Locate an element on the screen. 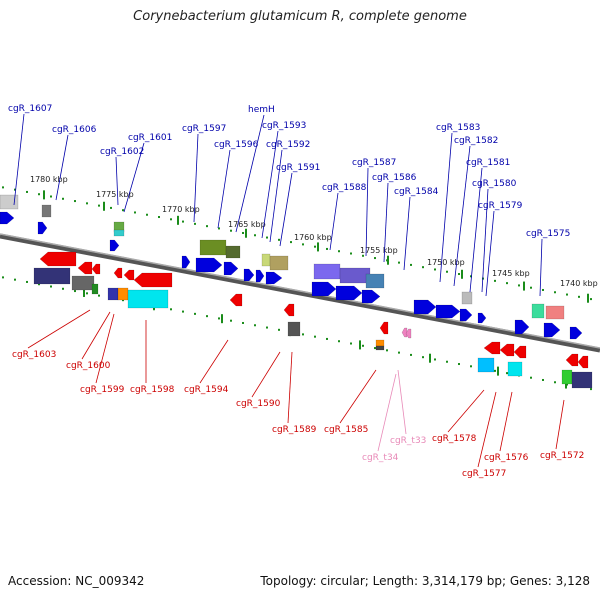 This screenshot has height=600, width=600. ruler-tick-label: 1745 kbp is located at coordinates (511, 273).